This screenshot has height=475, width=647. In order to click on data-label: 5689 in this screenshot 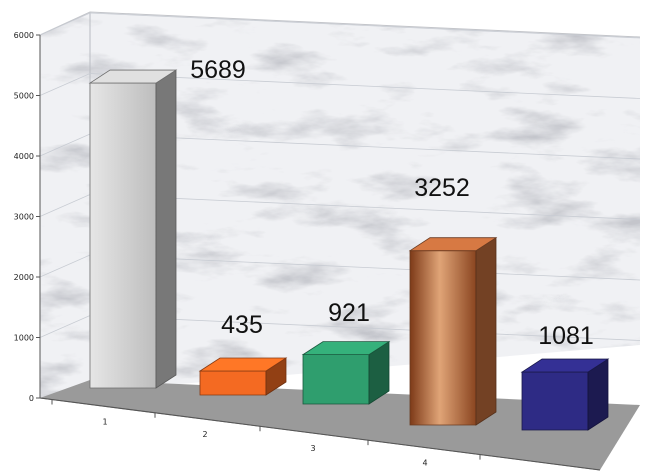, I will do `click(218, 70)`.